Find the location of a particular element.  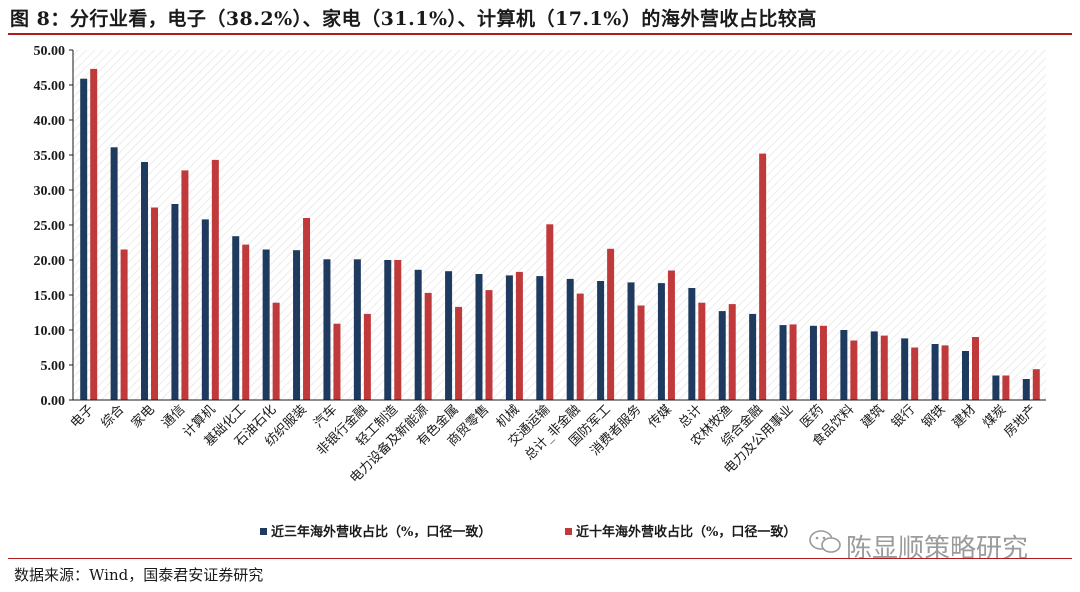

x-category-label: 综合 is located at coordinates (112, 416).